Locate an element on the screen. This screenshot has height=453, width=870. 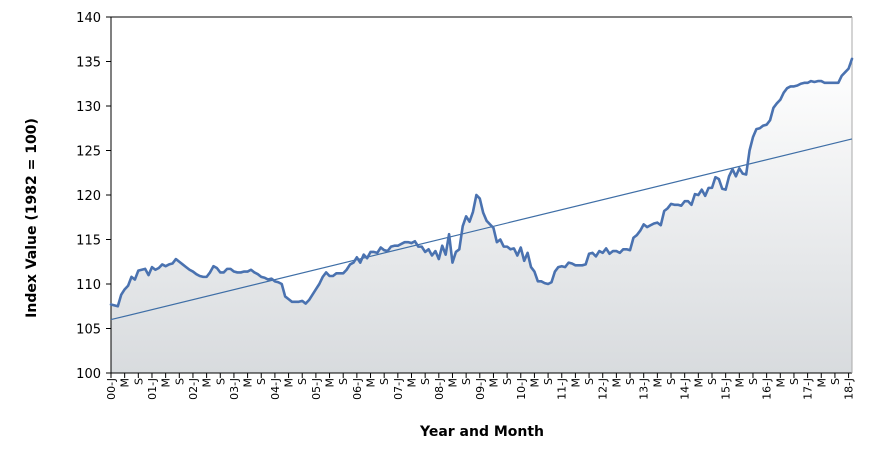
x-tick-label: 16-J is located at coordinates (767, 389).